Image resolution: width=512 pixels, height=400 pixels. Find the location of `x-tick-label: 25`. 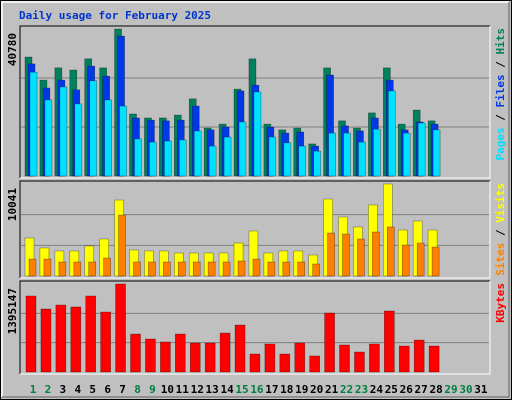

x-tick-label: 25 is located at coordinates (391, 389).